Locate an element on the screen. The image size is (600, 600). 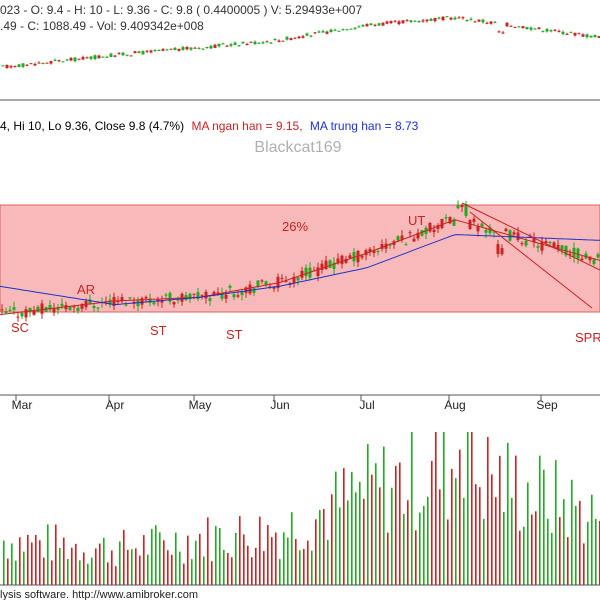
month-label: Apr is located at coordinates (115, 405).